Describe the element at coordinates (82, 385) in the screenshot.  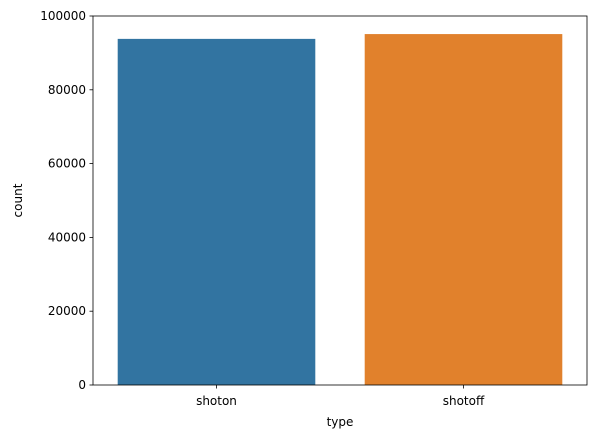
I see `y-tick-label: 0` at that location.